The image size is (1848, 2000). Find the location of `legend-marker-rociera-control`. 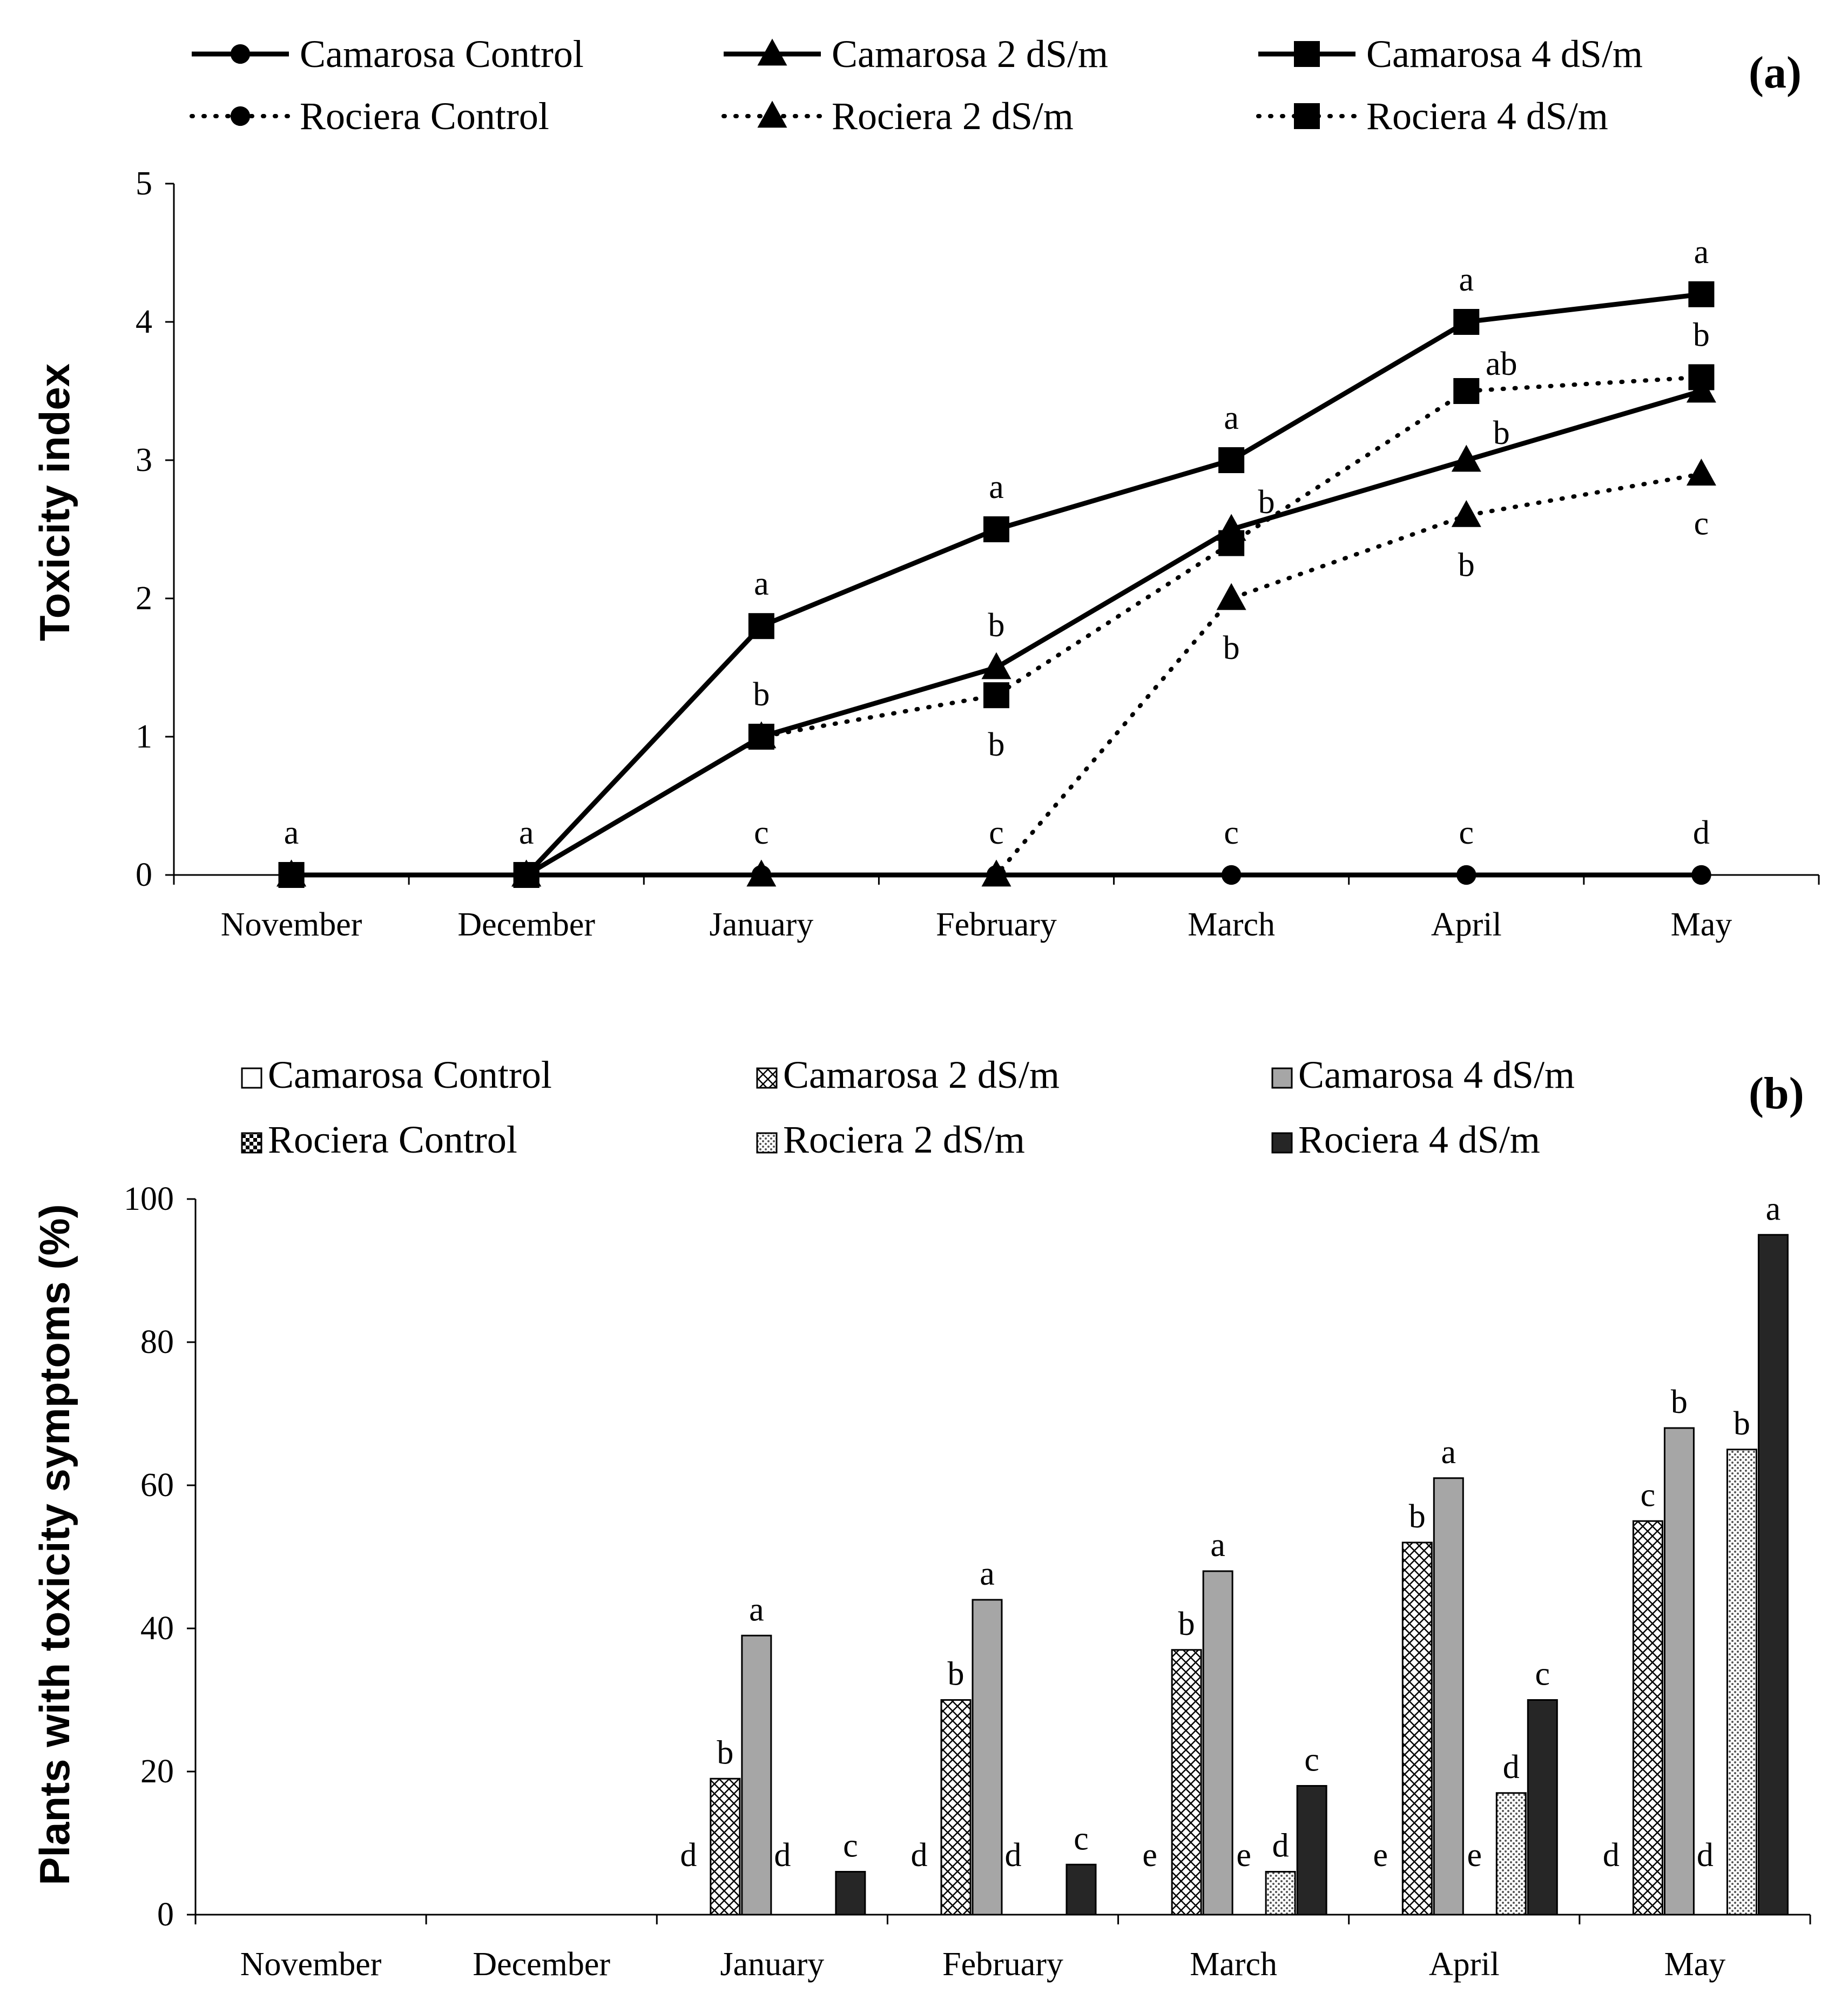

legend-marker-rociera-control is located at coordinates (240, 116).